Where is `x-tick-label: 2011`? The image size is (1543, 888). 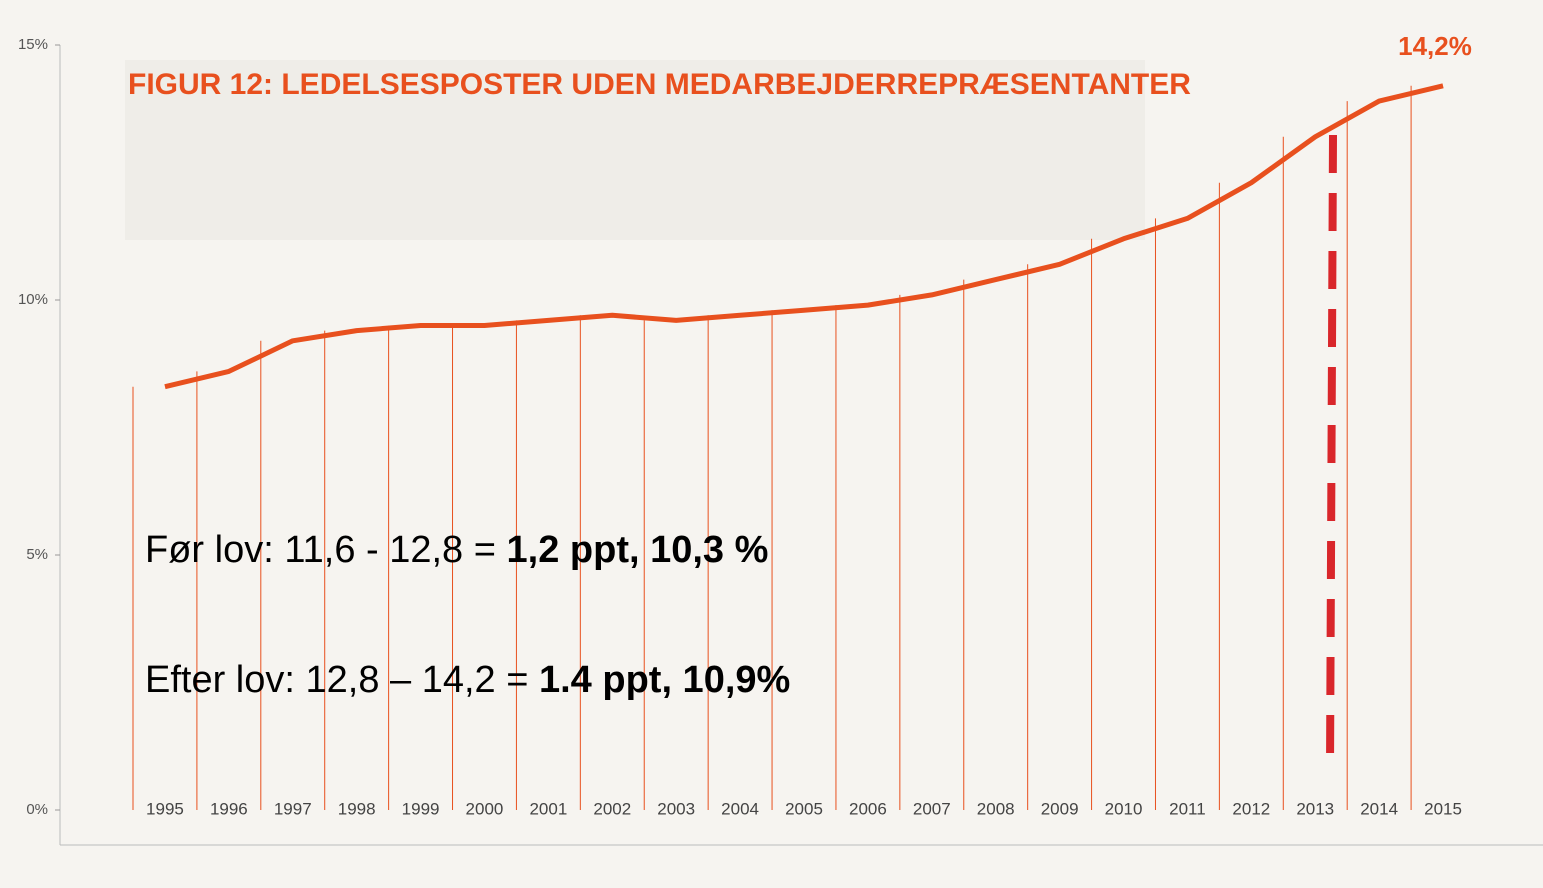 x-tick-label: 2011 is located at coordinates (1187, 808).